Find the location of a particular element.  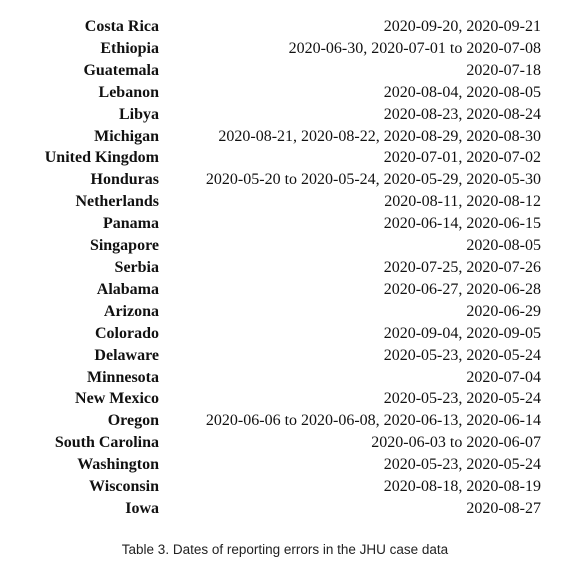

error-dates-cell: 2020-06-29 is located at coordinates (503, 311).